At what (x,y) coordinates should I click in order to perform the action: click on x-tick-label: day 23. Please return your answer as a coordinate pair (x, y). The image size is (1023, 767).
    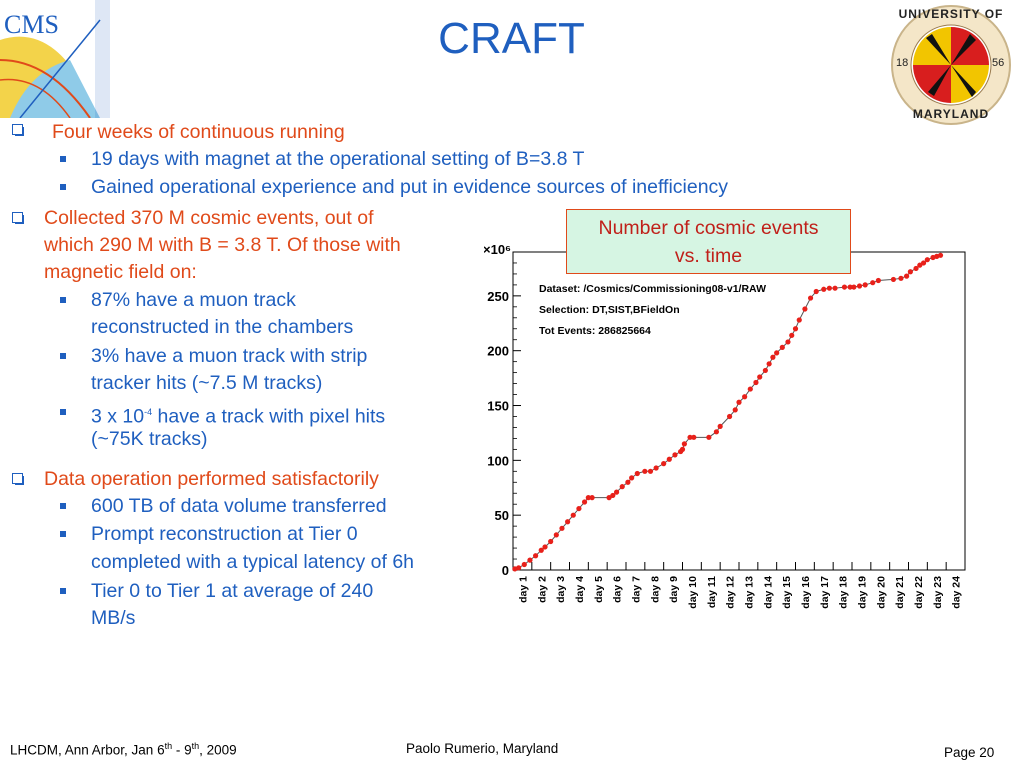
    Looking at the image, I should click on (938, 592).